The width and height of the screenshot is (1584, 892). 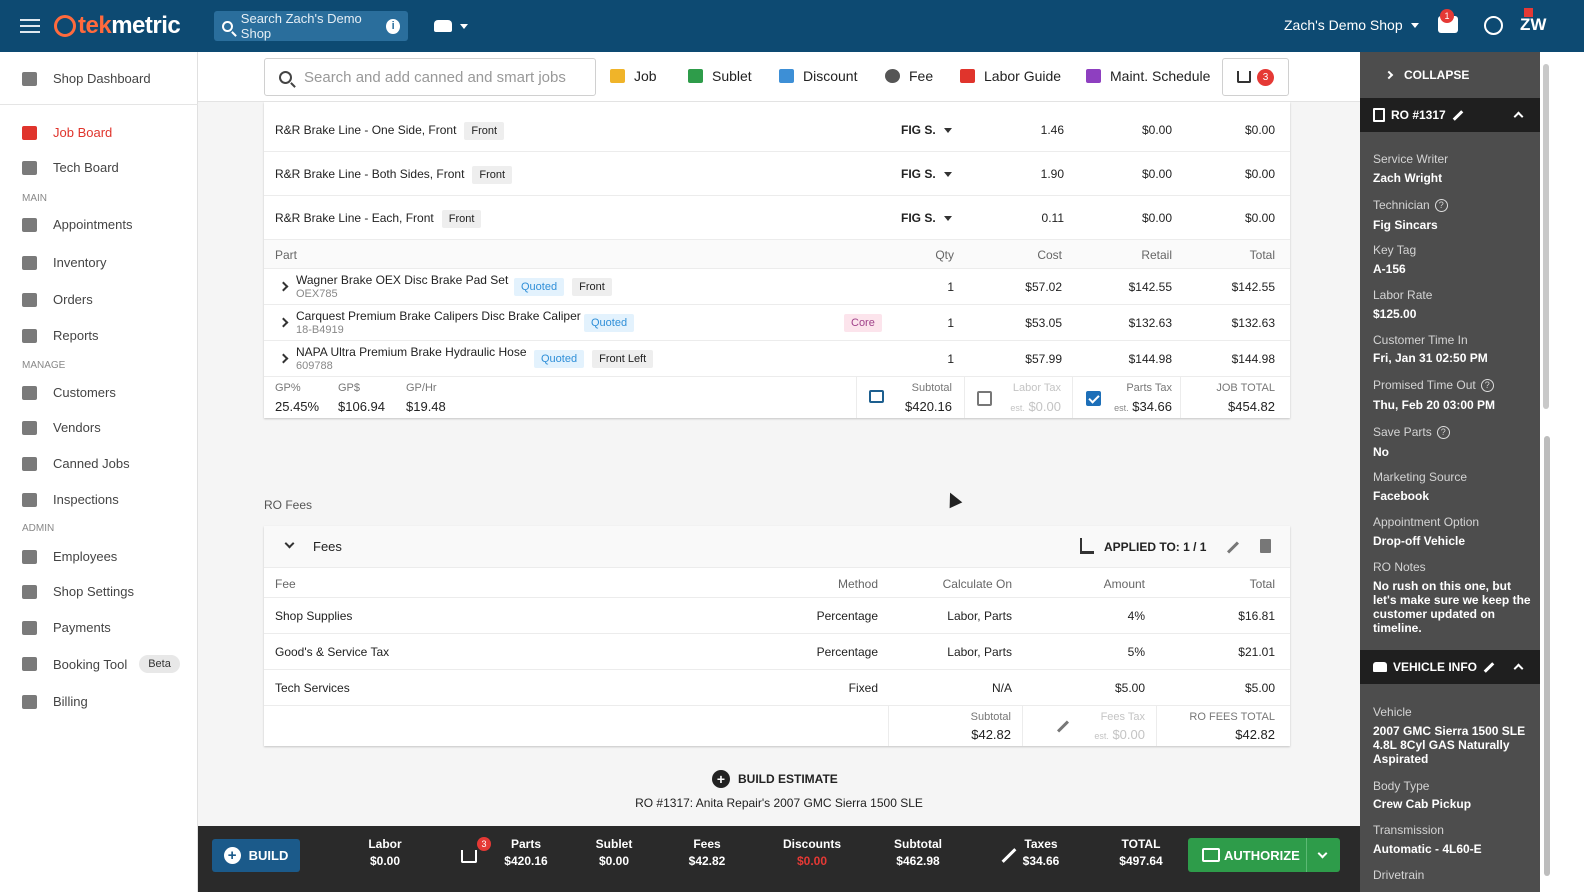 I want to click on sidebar-item-orders: Orders, so click(x=57, y=299).